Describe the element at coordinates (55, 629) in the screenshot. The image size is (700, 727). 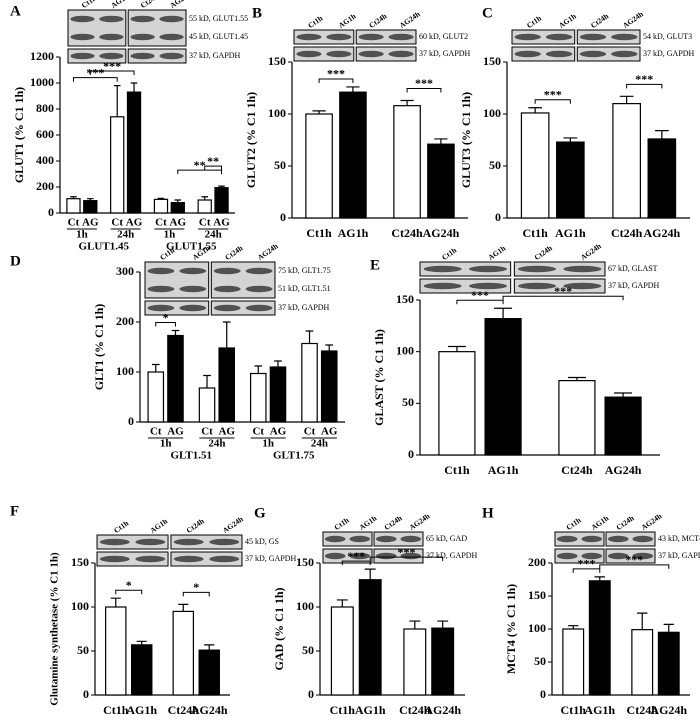
I see `y-axis-label: Glutamine synthetase (% C1 1h)` at that location.